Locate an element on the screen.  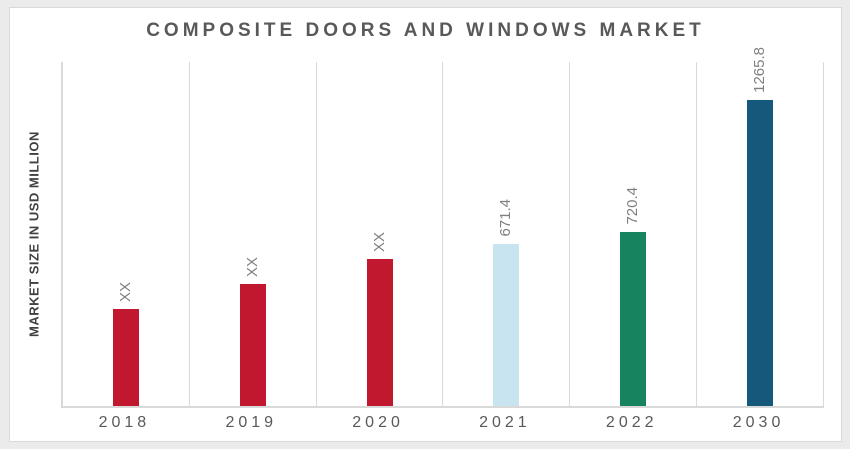
chart-title: COMPOSITE DOORS AND WINDOWS MARKET is located at coordinates (425, 30).